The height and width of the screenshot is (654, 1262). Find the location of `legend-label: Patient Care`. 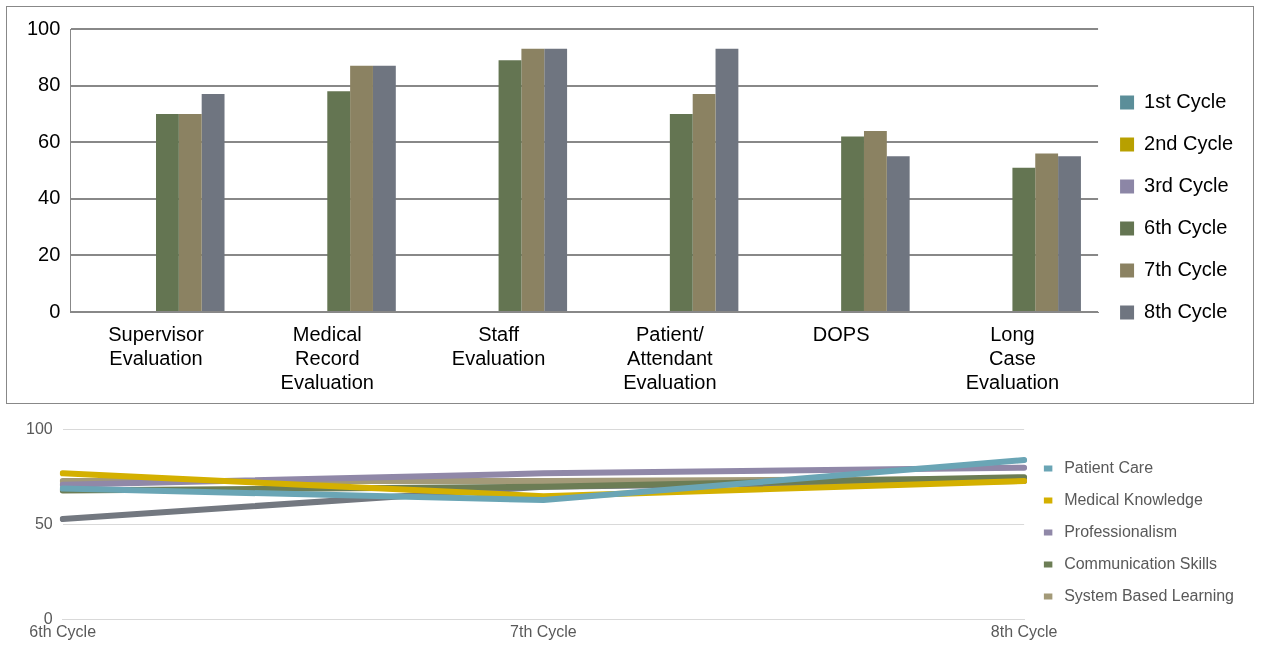

legend-label: Patient Care is located at coordinates (1109, 467).